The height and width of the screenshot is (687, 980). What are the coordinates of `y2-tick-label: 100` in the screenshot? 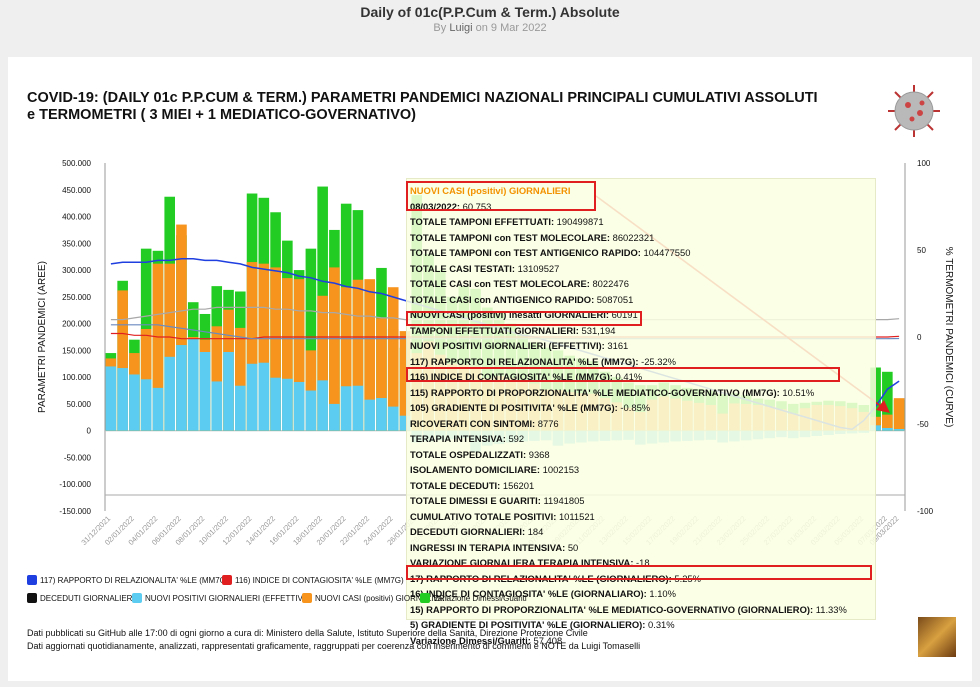 It's located at (924, 163).